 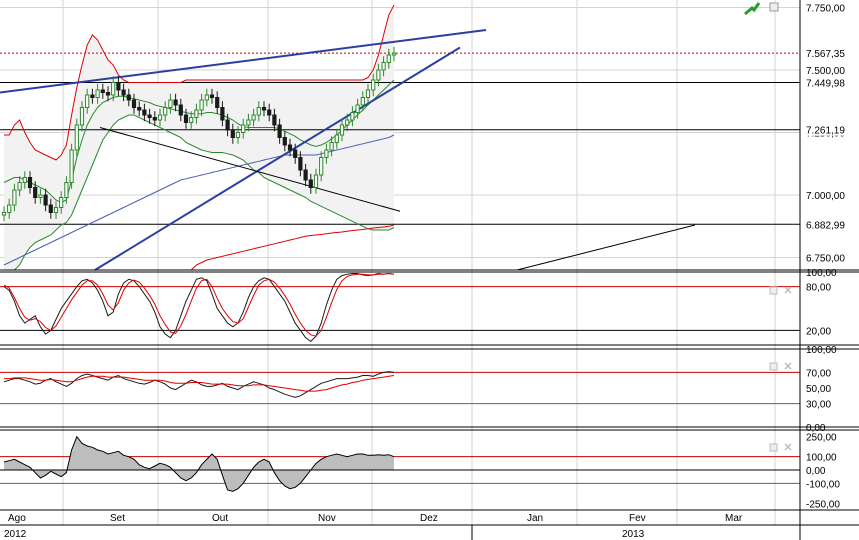 What do you see at coordinates (816, 471) in the screenshot?
I see `cci-tick-label: 0,00` at bounding box center [816, 471].